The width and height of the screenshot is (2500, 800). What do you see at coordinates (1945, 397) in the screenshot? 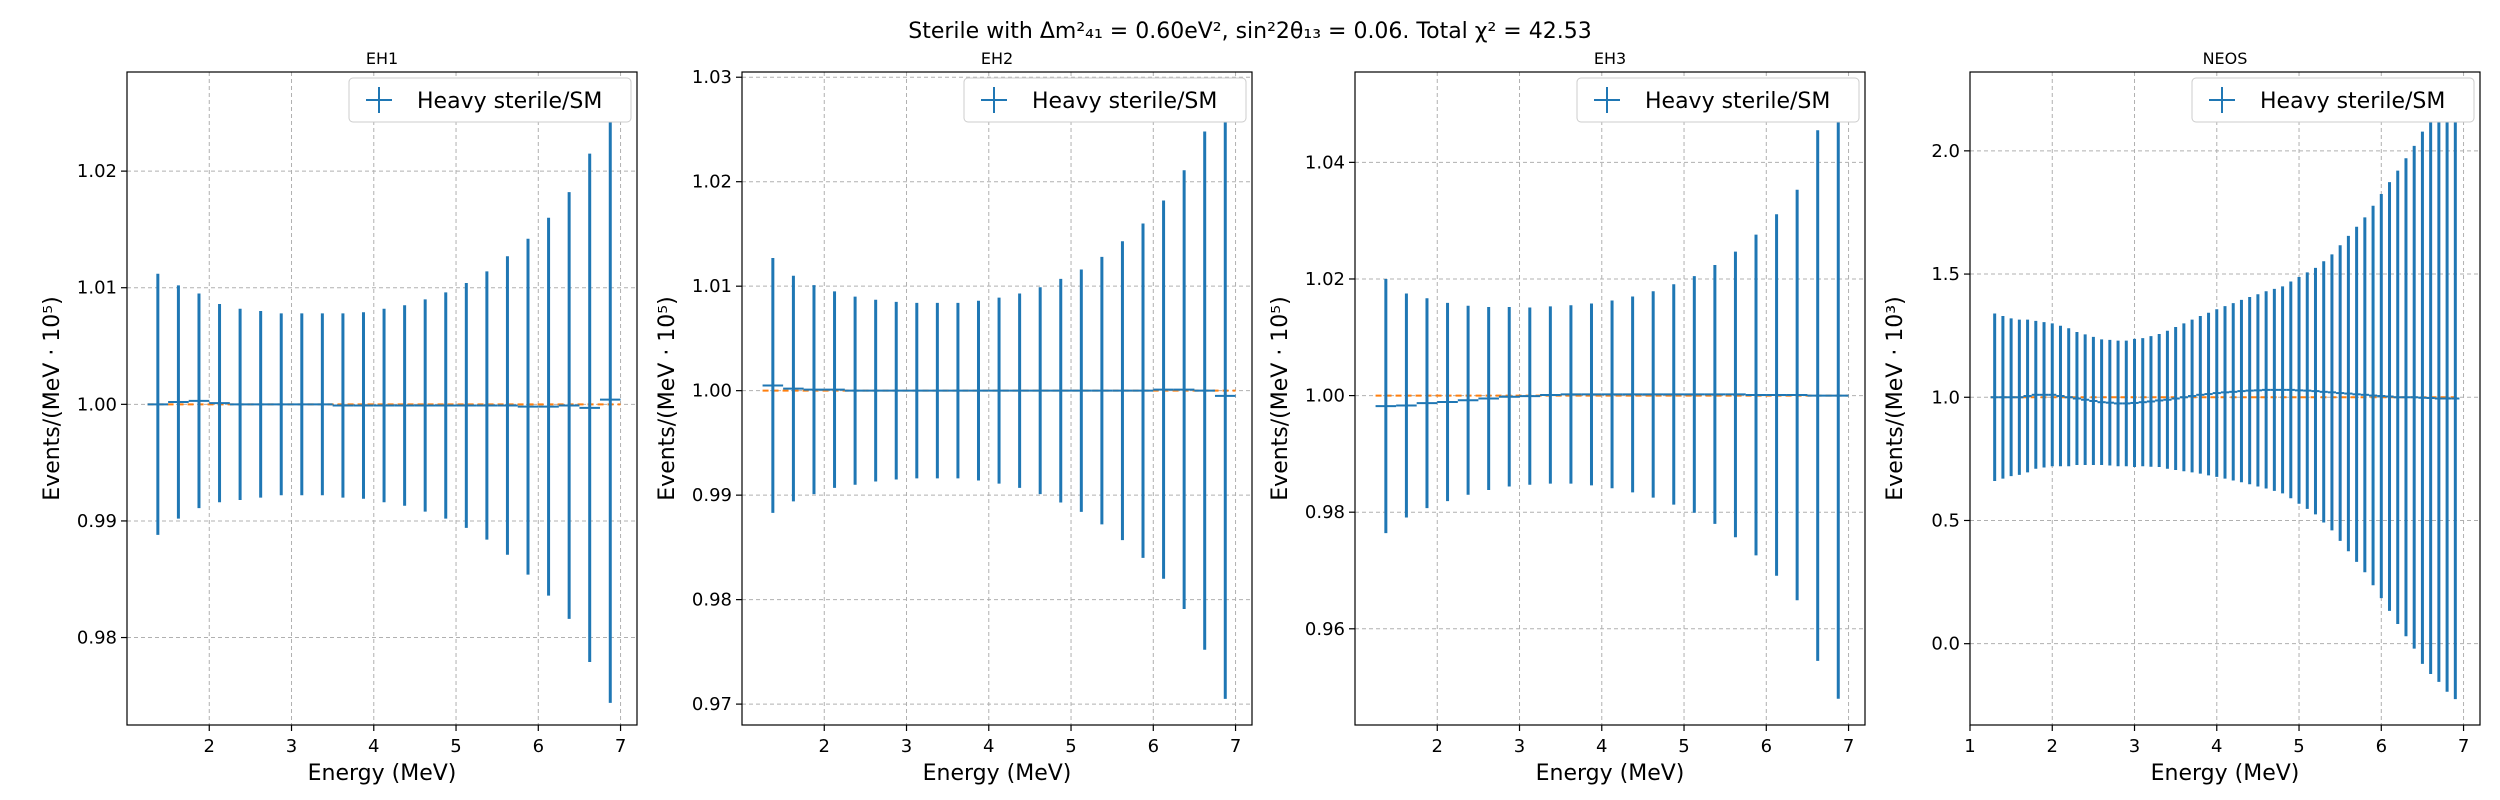
I see `y-tick-label: 1.0` at bounding box center [1945, 397].